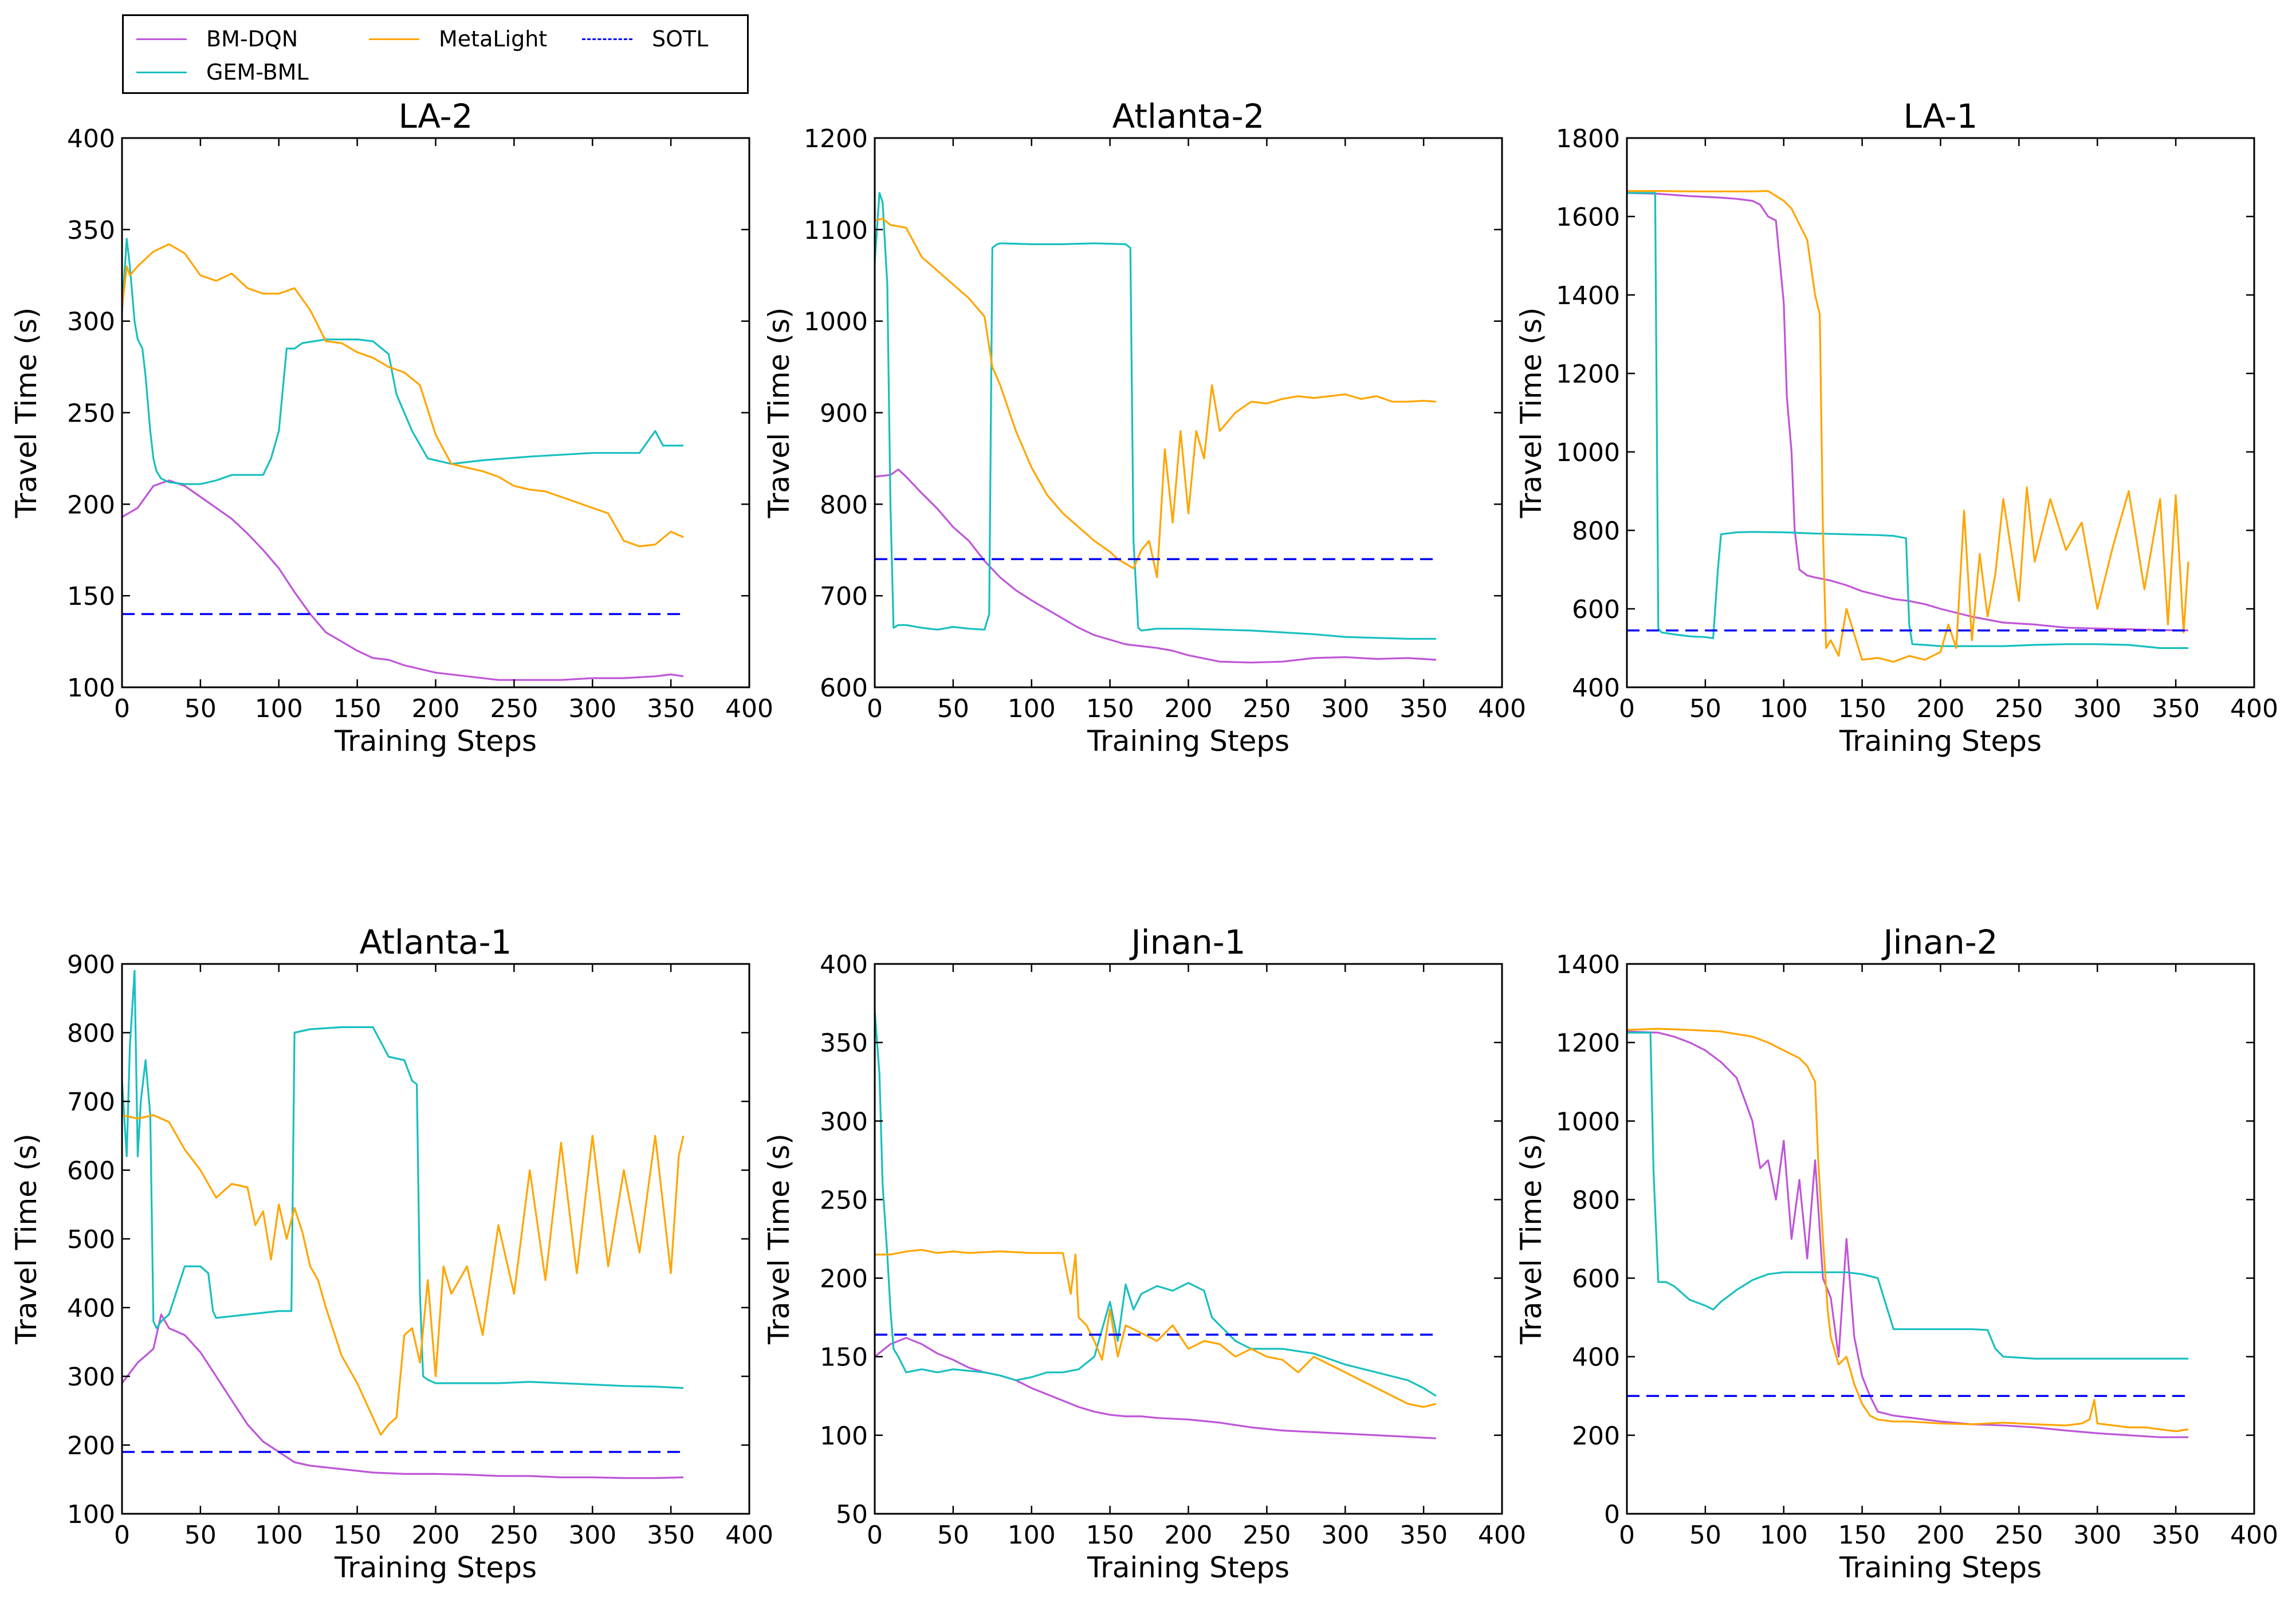 Image resolution: width=2296 pixels, height=1606 pixels. What do you see at coordinates (223, 72) in the screenshot?
I see `legend-item-gem-bml: GEM-BML` at bounding box center [223, 72].